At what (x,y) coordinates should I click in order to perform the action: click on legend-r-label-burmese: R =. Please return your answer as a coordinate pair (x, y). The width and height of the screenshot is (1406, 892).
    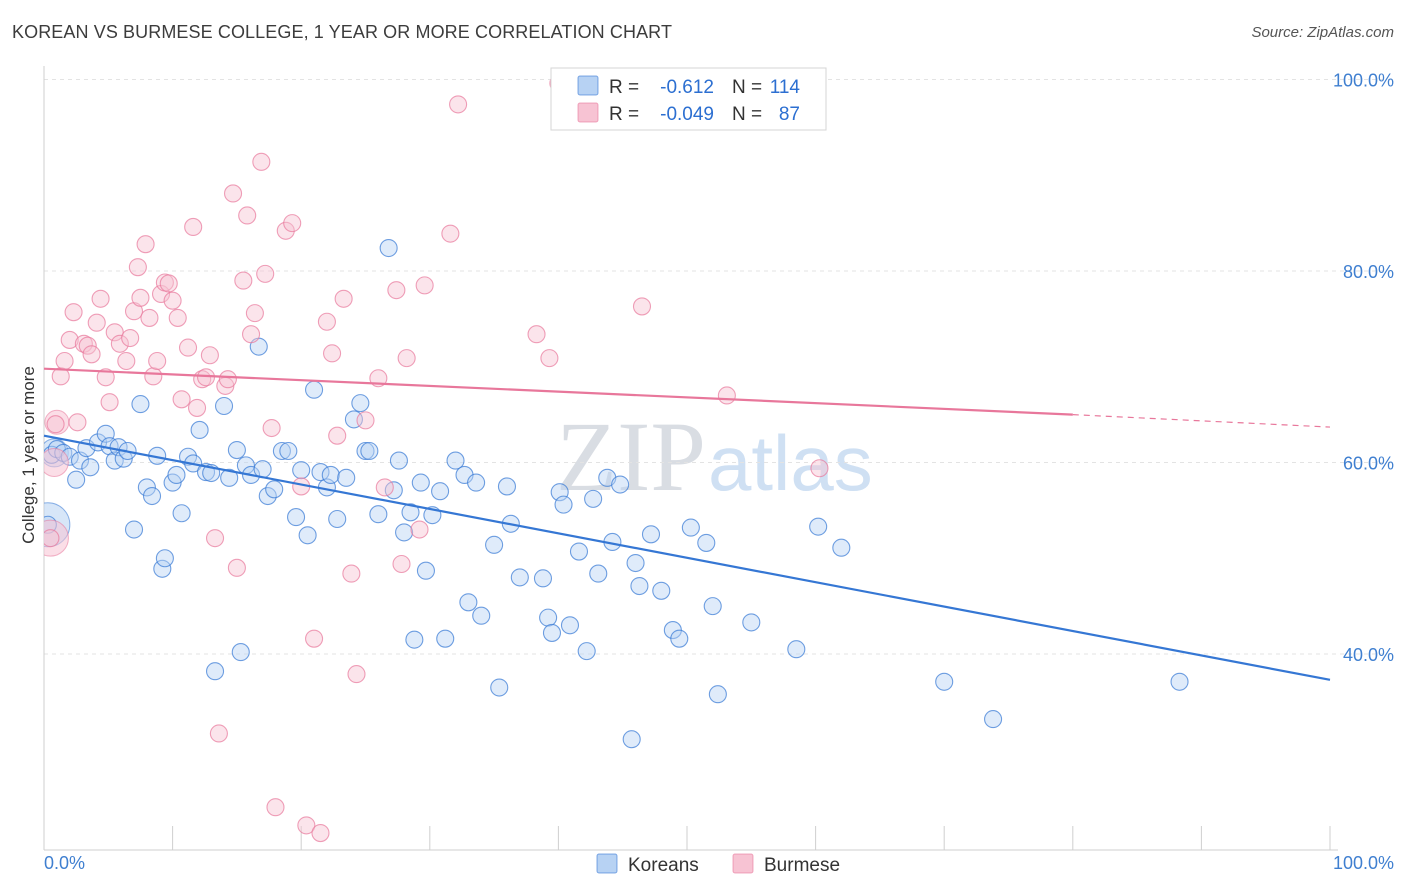
    Looking at the image, I should click on (624, 114).